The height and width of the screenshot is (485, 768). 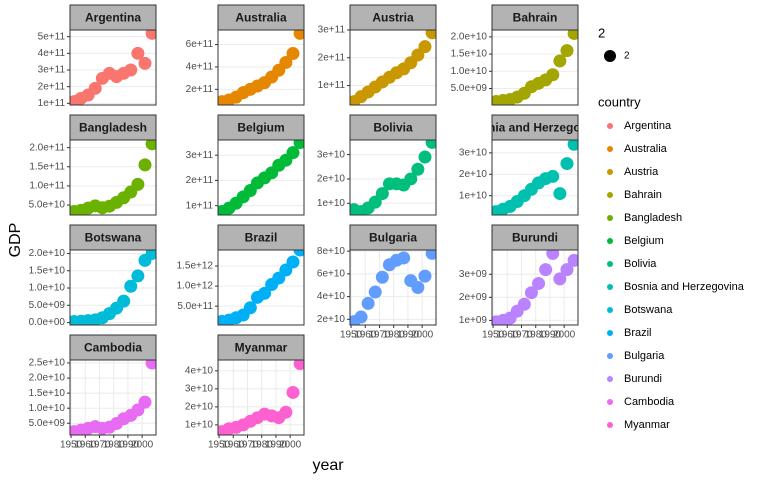 What do you see at coordinates (328, 465) in the screenshot?
I see `x-axis-title: year` at bounding box center [328, 465].